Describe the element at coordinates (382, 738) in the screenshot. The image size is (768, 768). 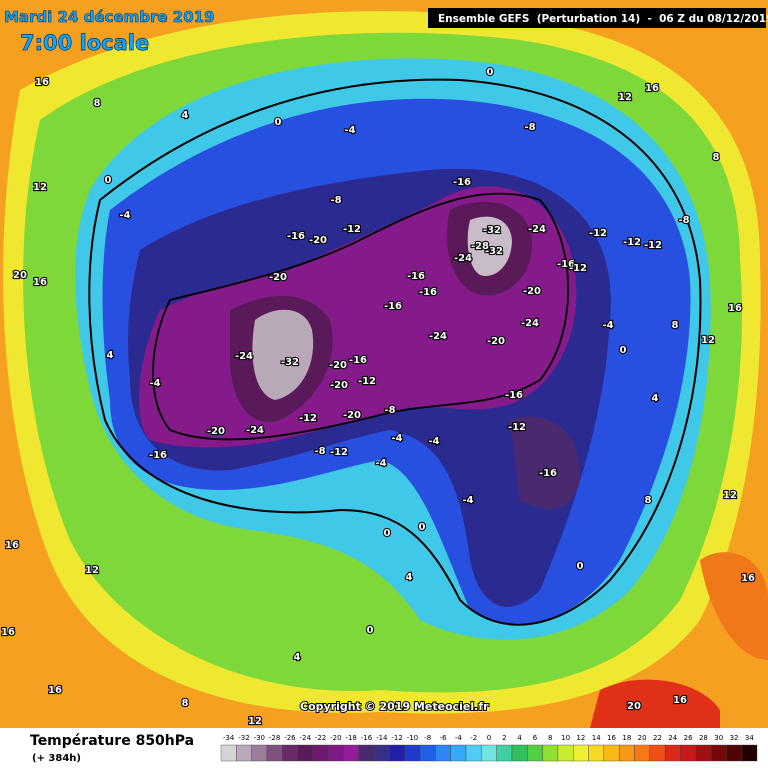
I see `scale-label: -14` at that location.